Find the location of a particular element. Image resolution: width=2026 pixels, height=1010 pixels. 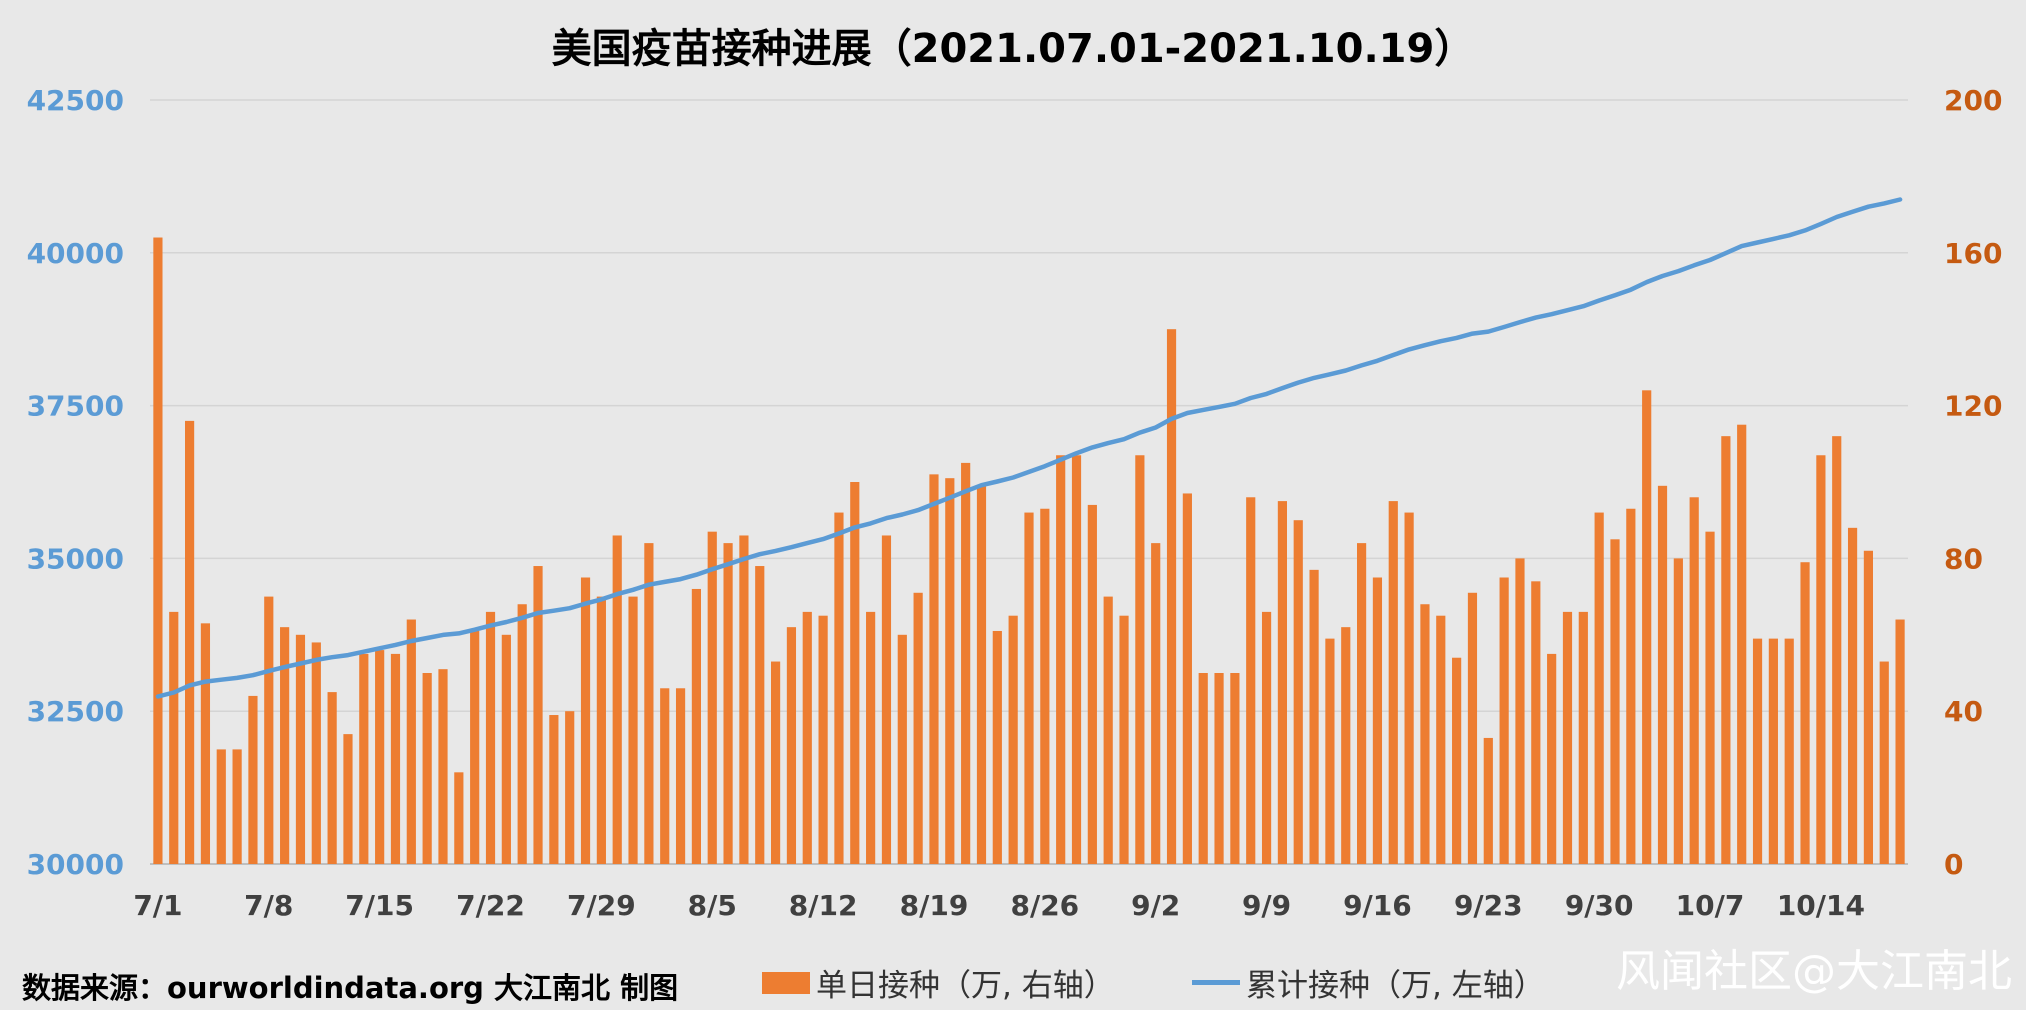

x-axis-tick-label: 7/1 is located at coordinates (157, 905).